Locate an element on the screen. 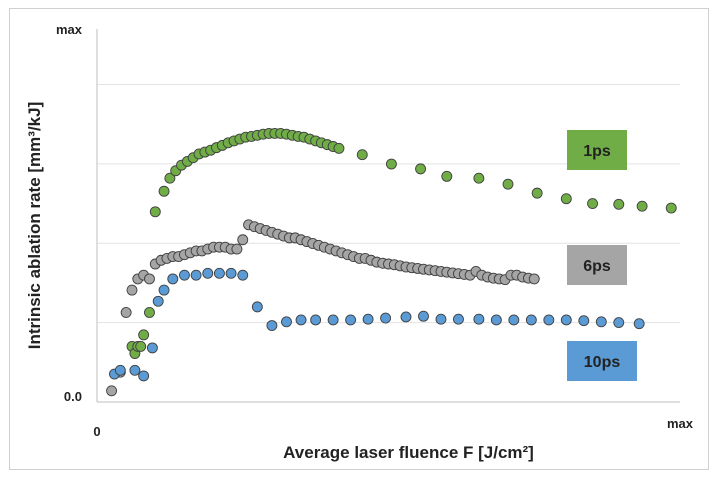 Image resolution: width=720 pixels, height=481 pixels. legend-label-10ps: 10ps is located at coordinates (602, 362).